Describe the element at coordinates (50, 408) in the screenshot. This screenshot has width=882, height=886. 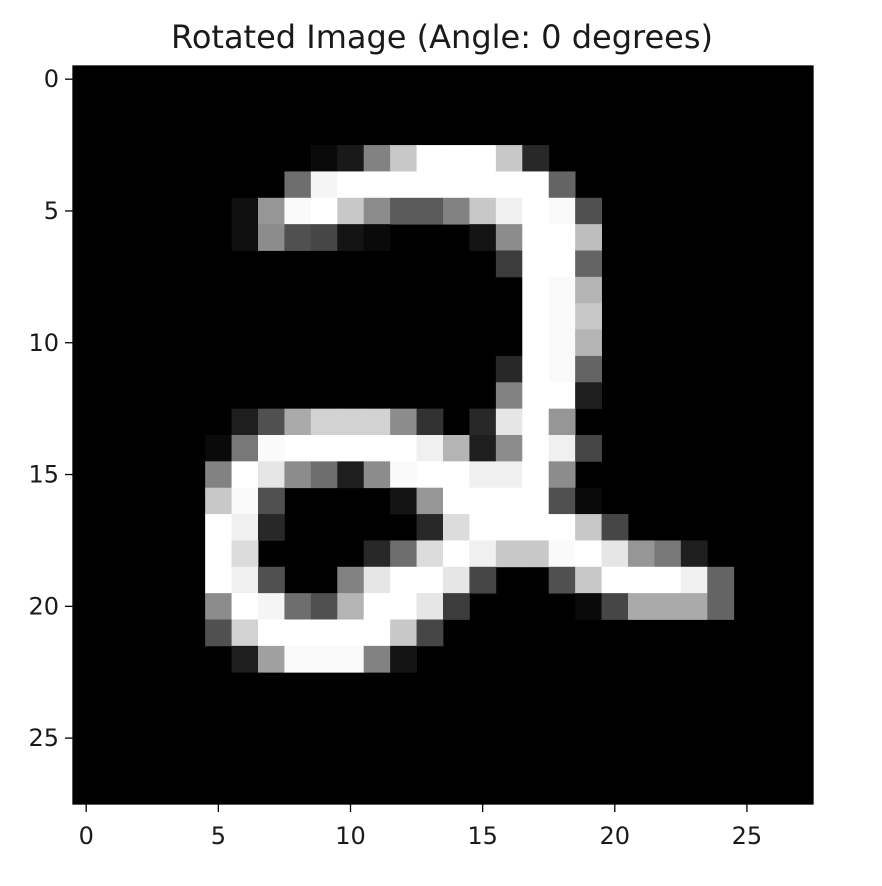
I see `y-axis: 0 5 10 15 20 25` at that location.